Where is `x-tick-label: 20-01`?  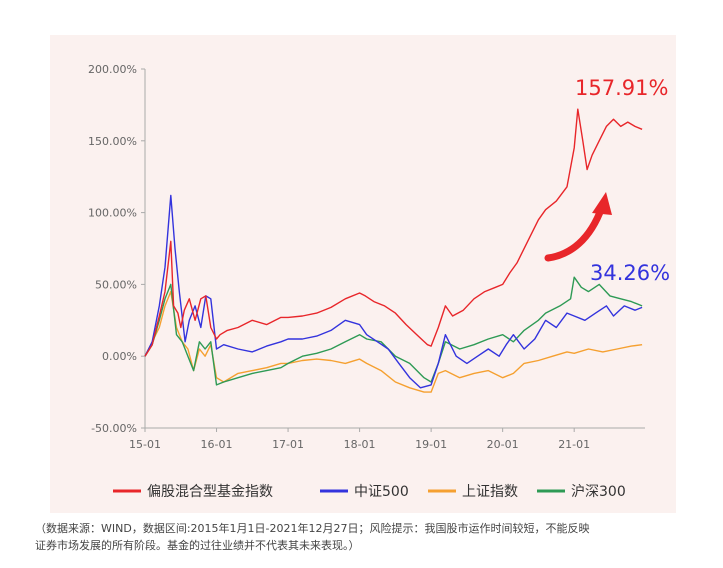
x-tick-label: 20-01 is located at coordinates (503, 444).